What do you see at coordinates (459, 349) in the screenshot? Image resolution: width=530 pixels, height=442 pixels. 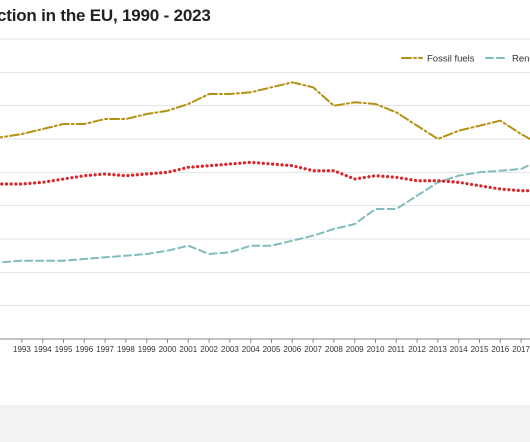 I see `x-tick-label: 2014` at bounding box center [459, 349].